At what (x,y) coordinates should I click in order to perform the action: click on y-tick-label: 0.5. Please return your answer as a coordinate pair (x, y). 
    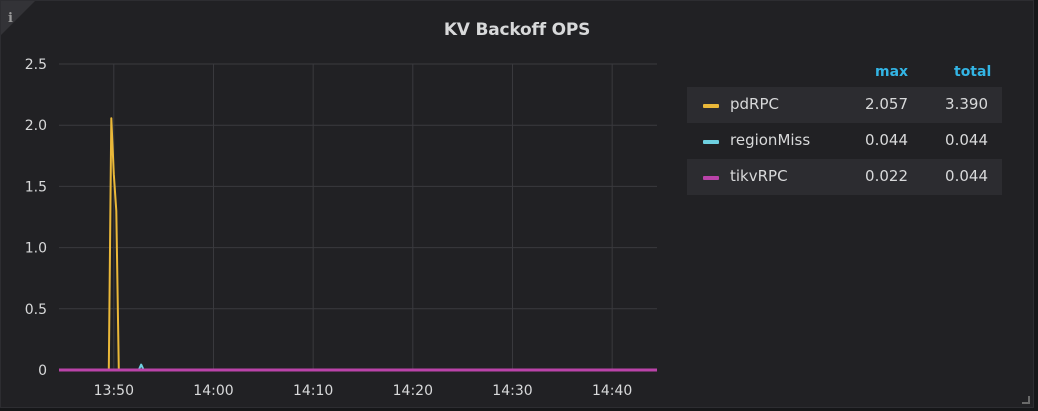
    Looking at the image, I should click on (36, 310).